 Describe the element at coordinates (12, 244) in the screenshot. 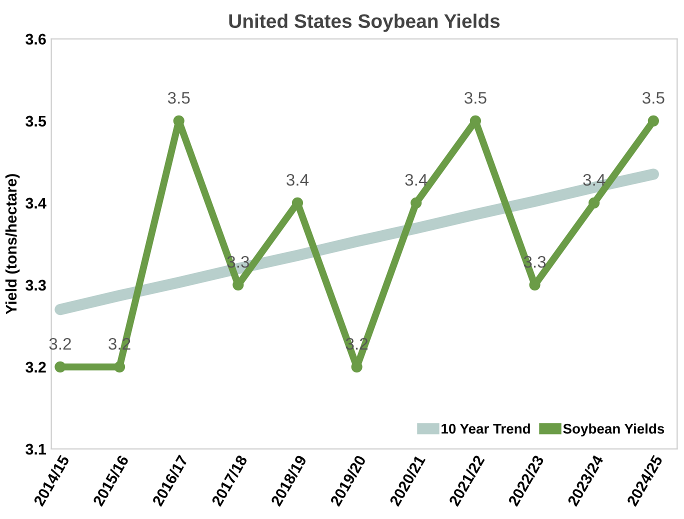

I see `y-axis-title: Yield (tons/hectare)` at that location.